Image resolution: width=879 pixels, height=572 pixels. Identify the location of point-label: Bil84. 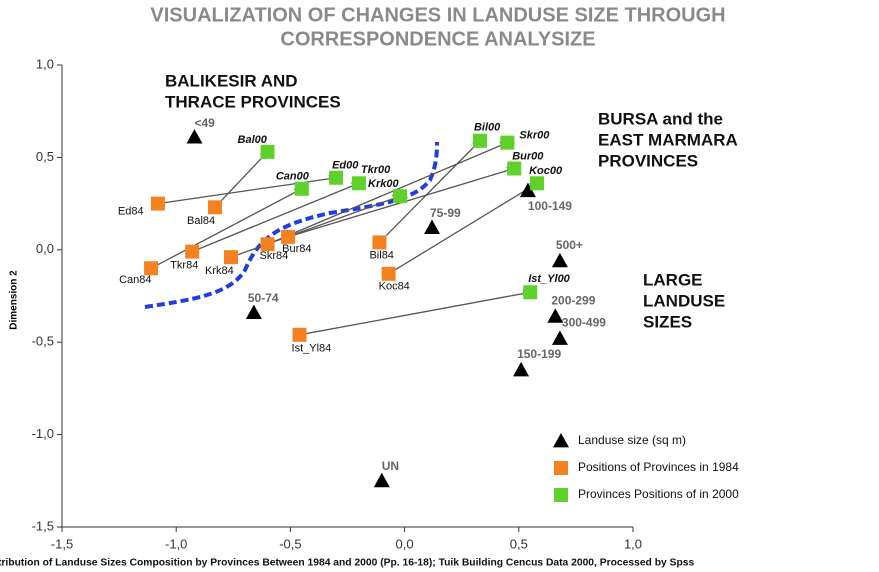
(381, 255).